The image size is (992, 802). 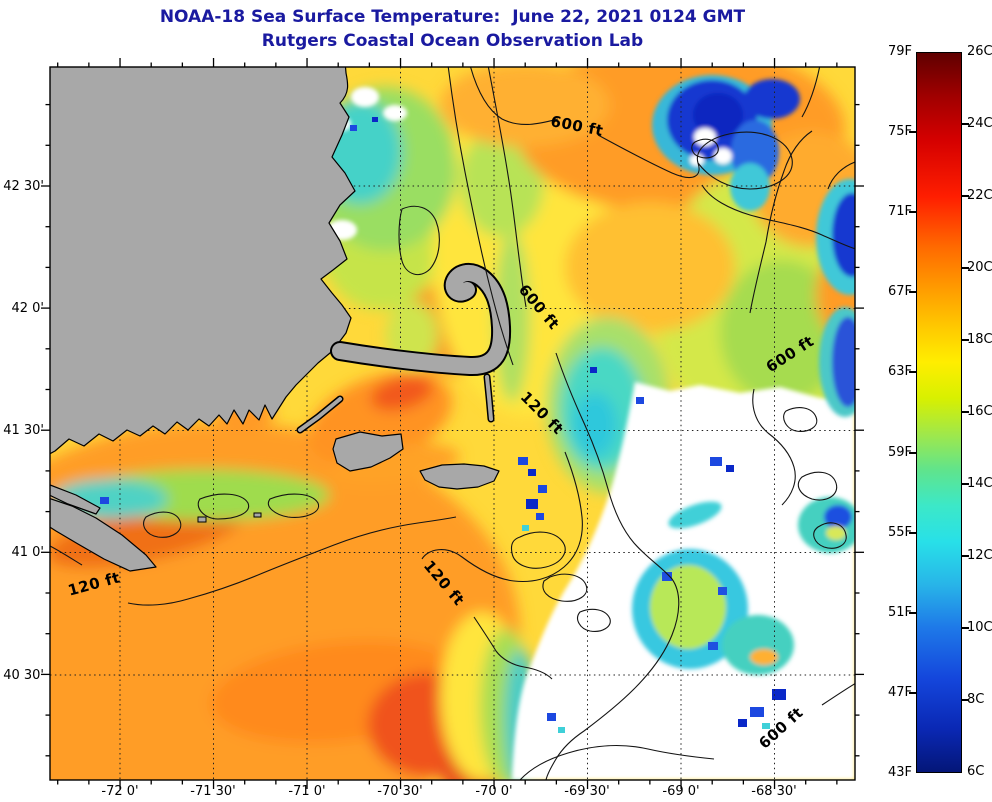 I want to click on x-tick-label: -71 0', so click(x=307, y=791).